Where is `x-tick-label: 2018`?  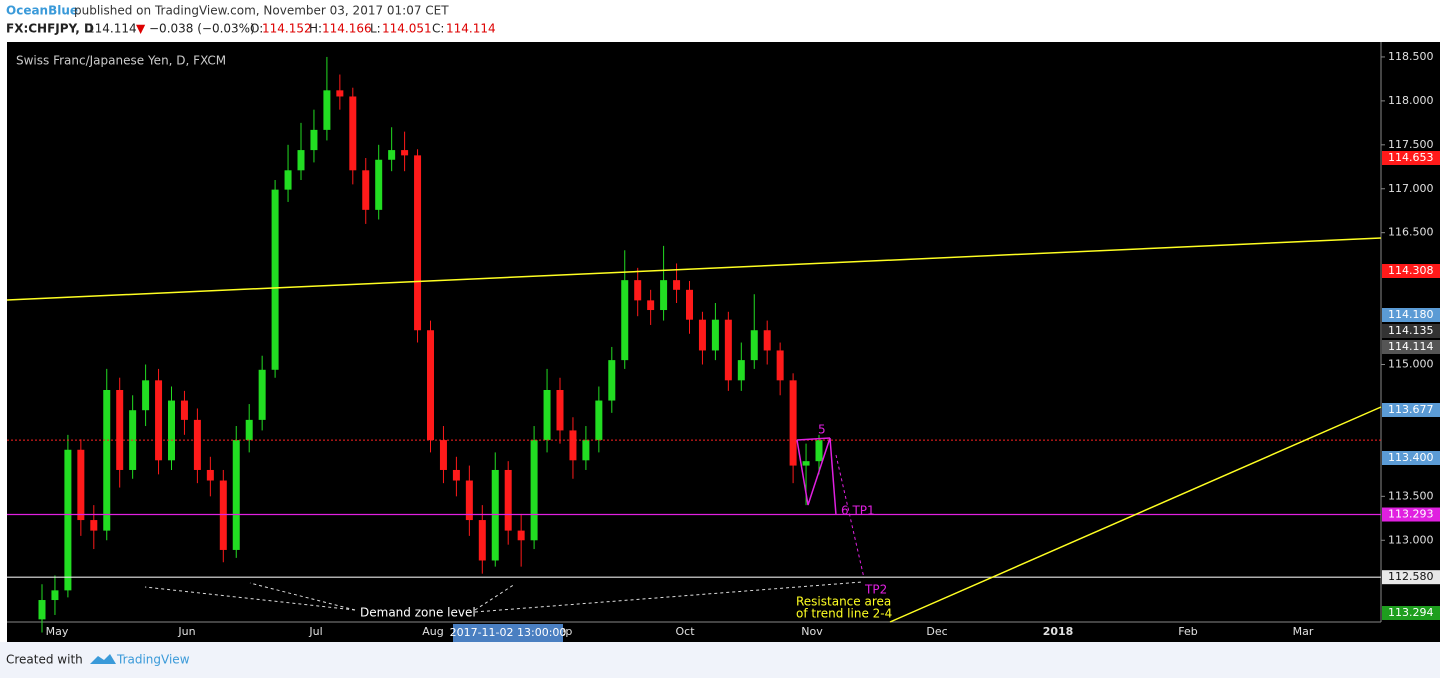
x-tick-label: 2018 is located at coordinates (1058, 631).